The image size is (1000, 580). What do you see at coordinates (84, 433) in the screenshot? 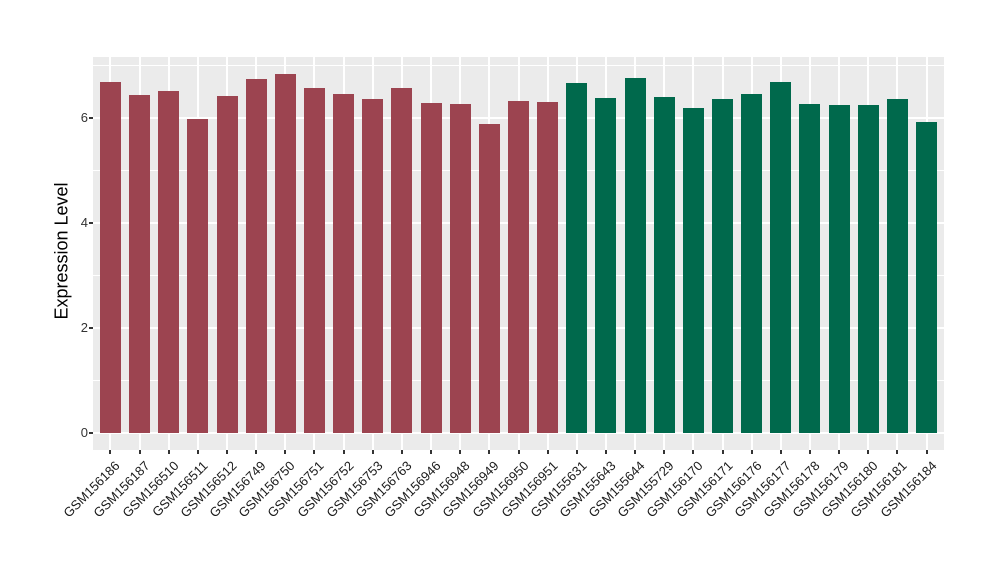
I see `y-tick-label: 0` at bounding box center [84, 433].